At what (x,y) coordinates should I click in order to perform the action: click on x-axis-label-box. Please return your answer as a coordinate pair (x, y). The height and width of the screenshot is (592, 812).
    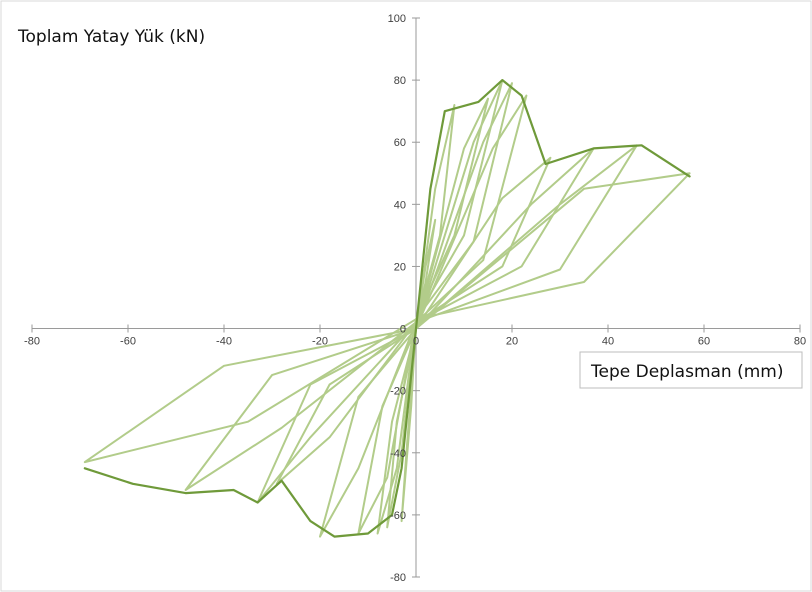
    Looking at the image, I should click on (691, 370).